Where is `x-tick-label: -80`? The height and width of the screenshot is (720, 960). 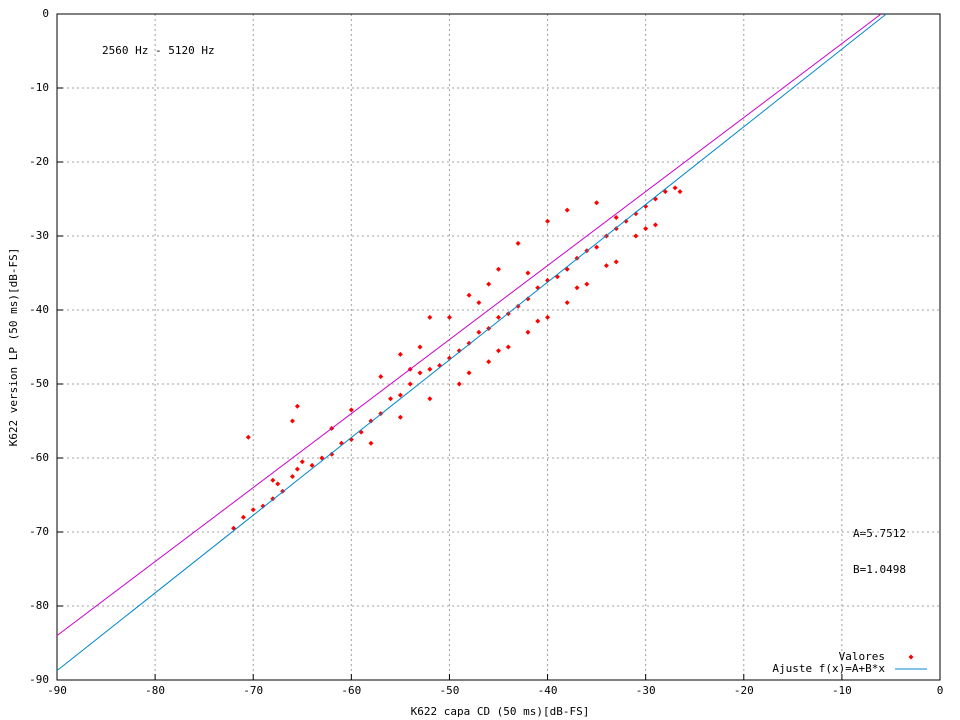
x-tick-label: -80 is located at coordinates (155, 690).